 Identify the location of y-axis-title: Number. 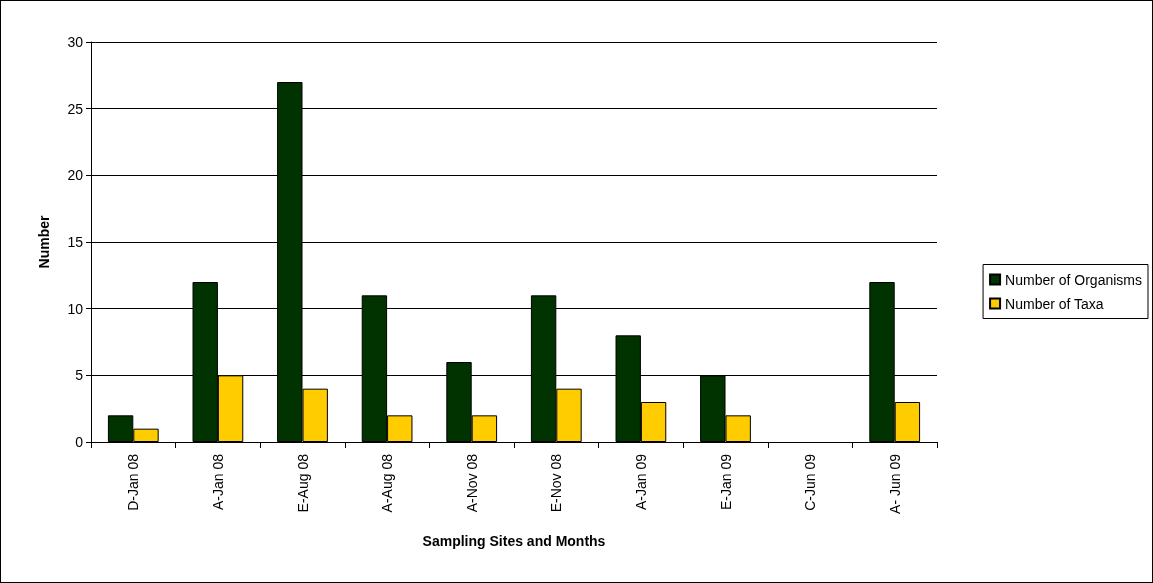
(44, 242).